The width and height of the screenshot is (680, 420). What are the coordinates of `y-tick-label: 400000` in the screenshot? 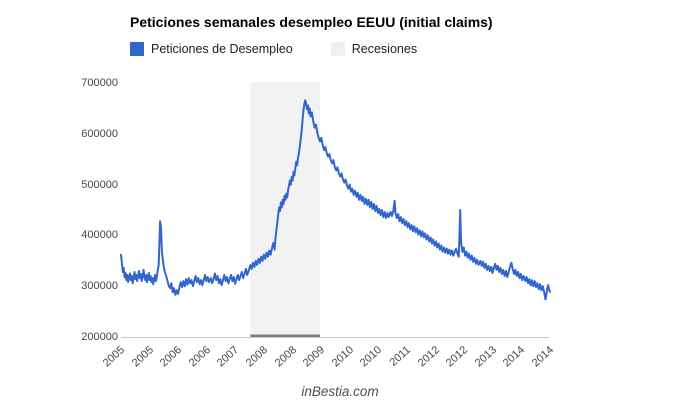 It's located at (99, 235).